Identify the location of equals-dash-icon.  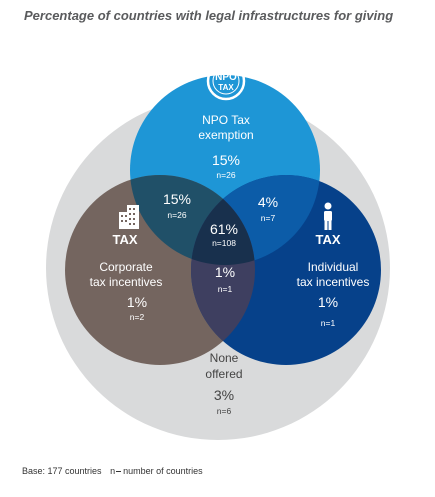
(119, 471).